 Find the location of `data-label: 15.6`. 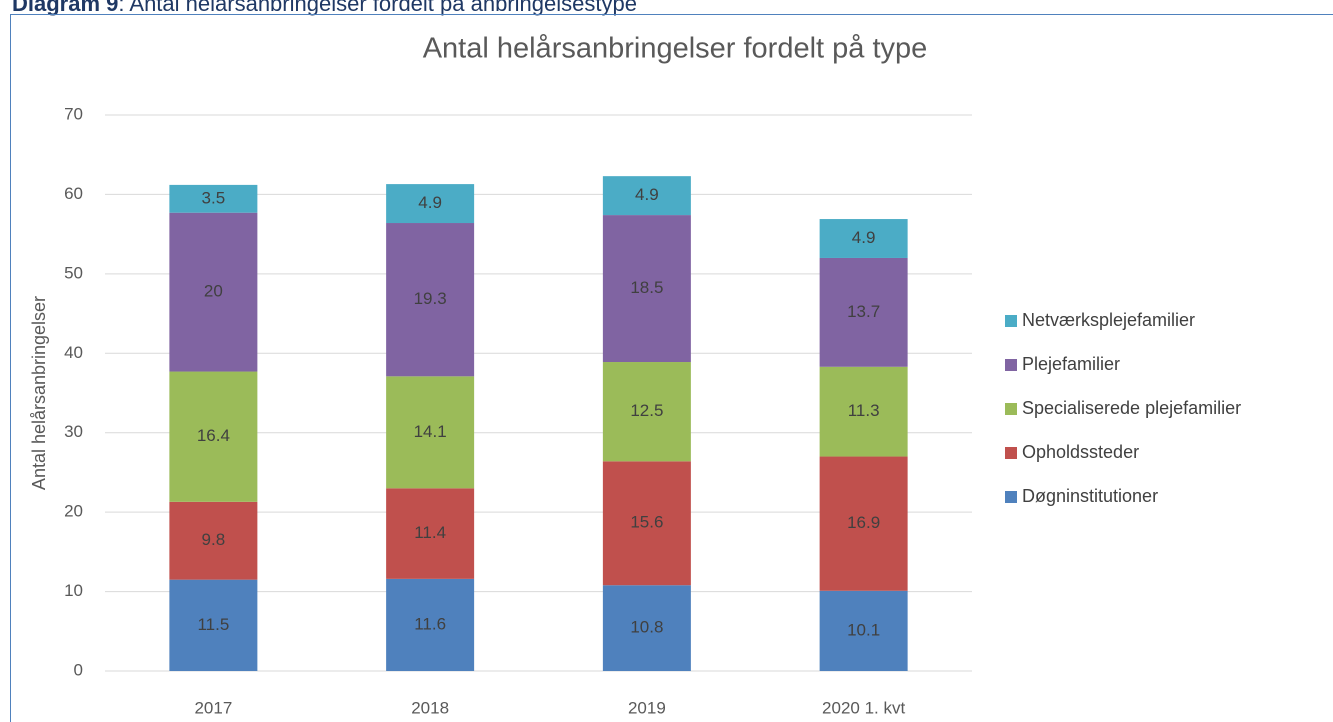

data-label: 15.6 is located at coordinates (646, 522).